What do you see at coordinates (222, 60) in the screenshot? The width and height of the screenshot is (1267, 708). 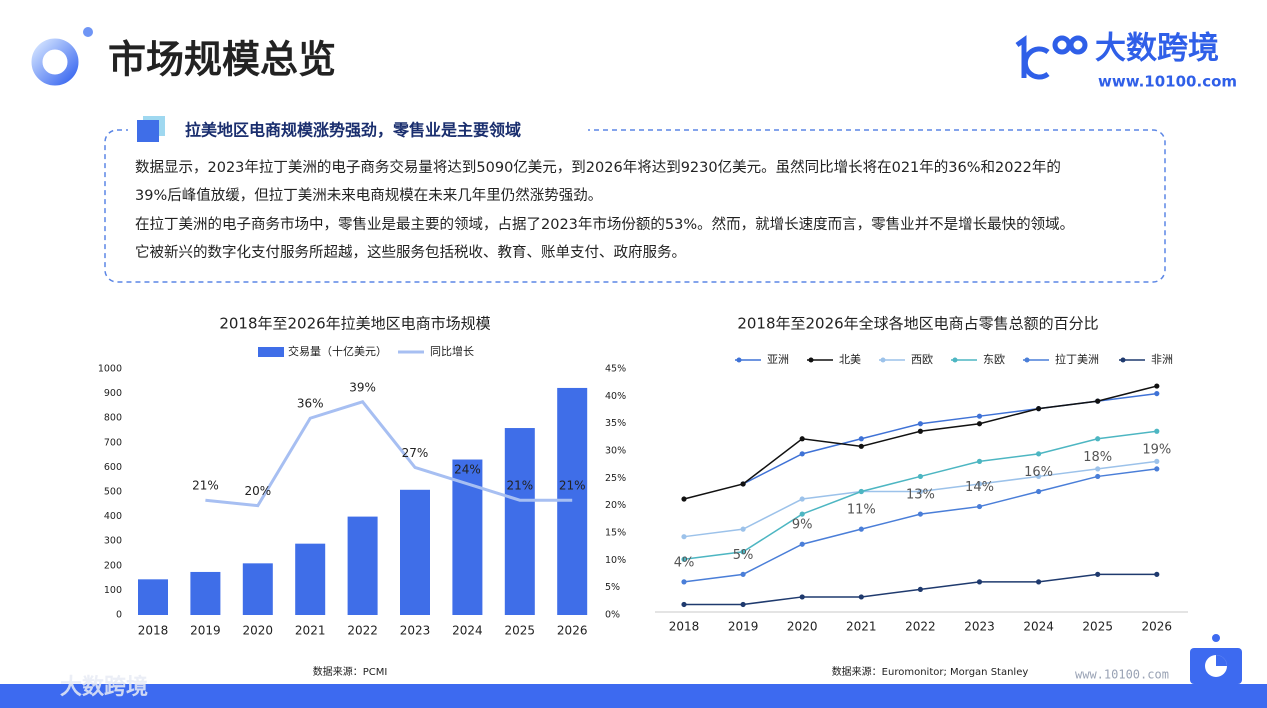 I see `page-title: 市场规模总览` at bounding box center [222, 60].